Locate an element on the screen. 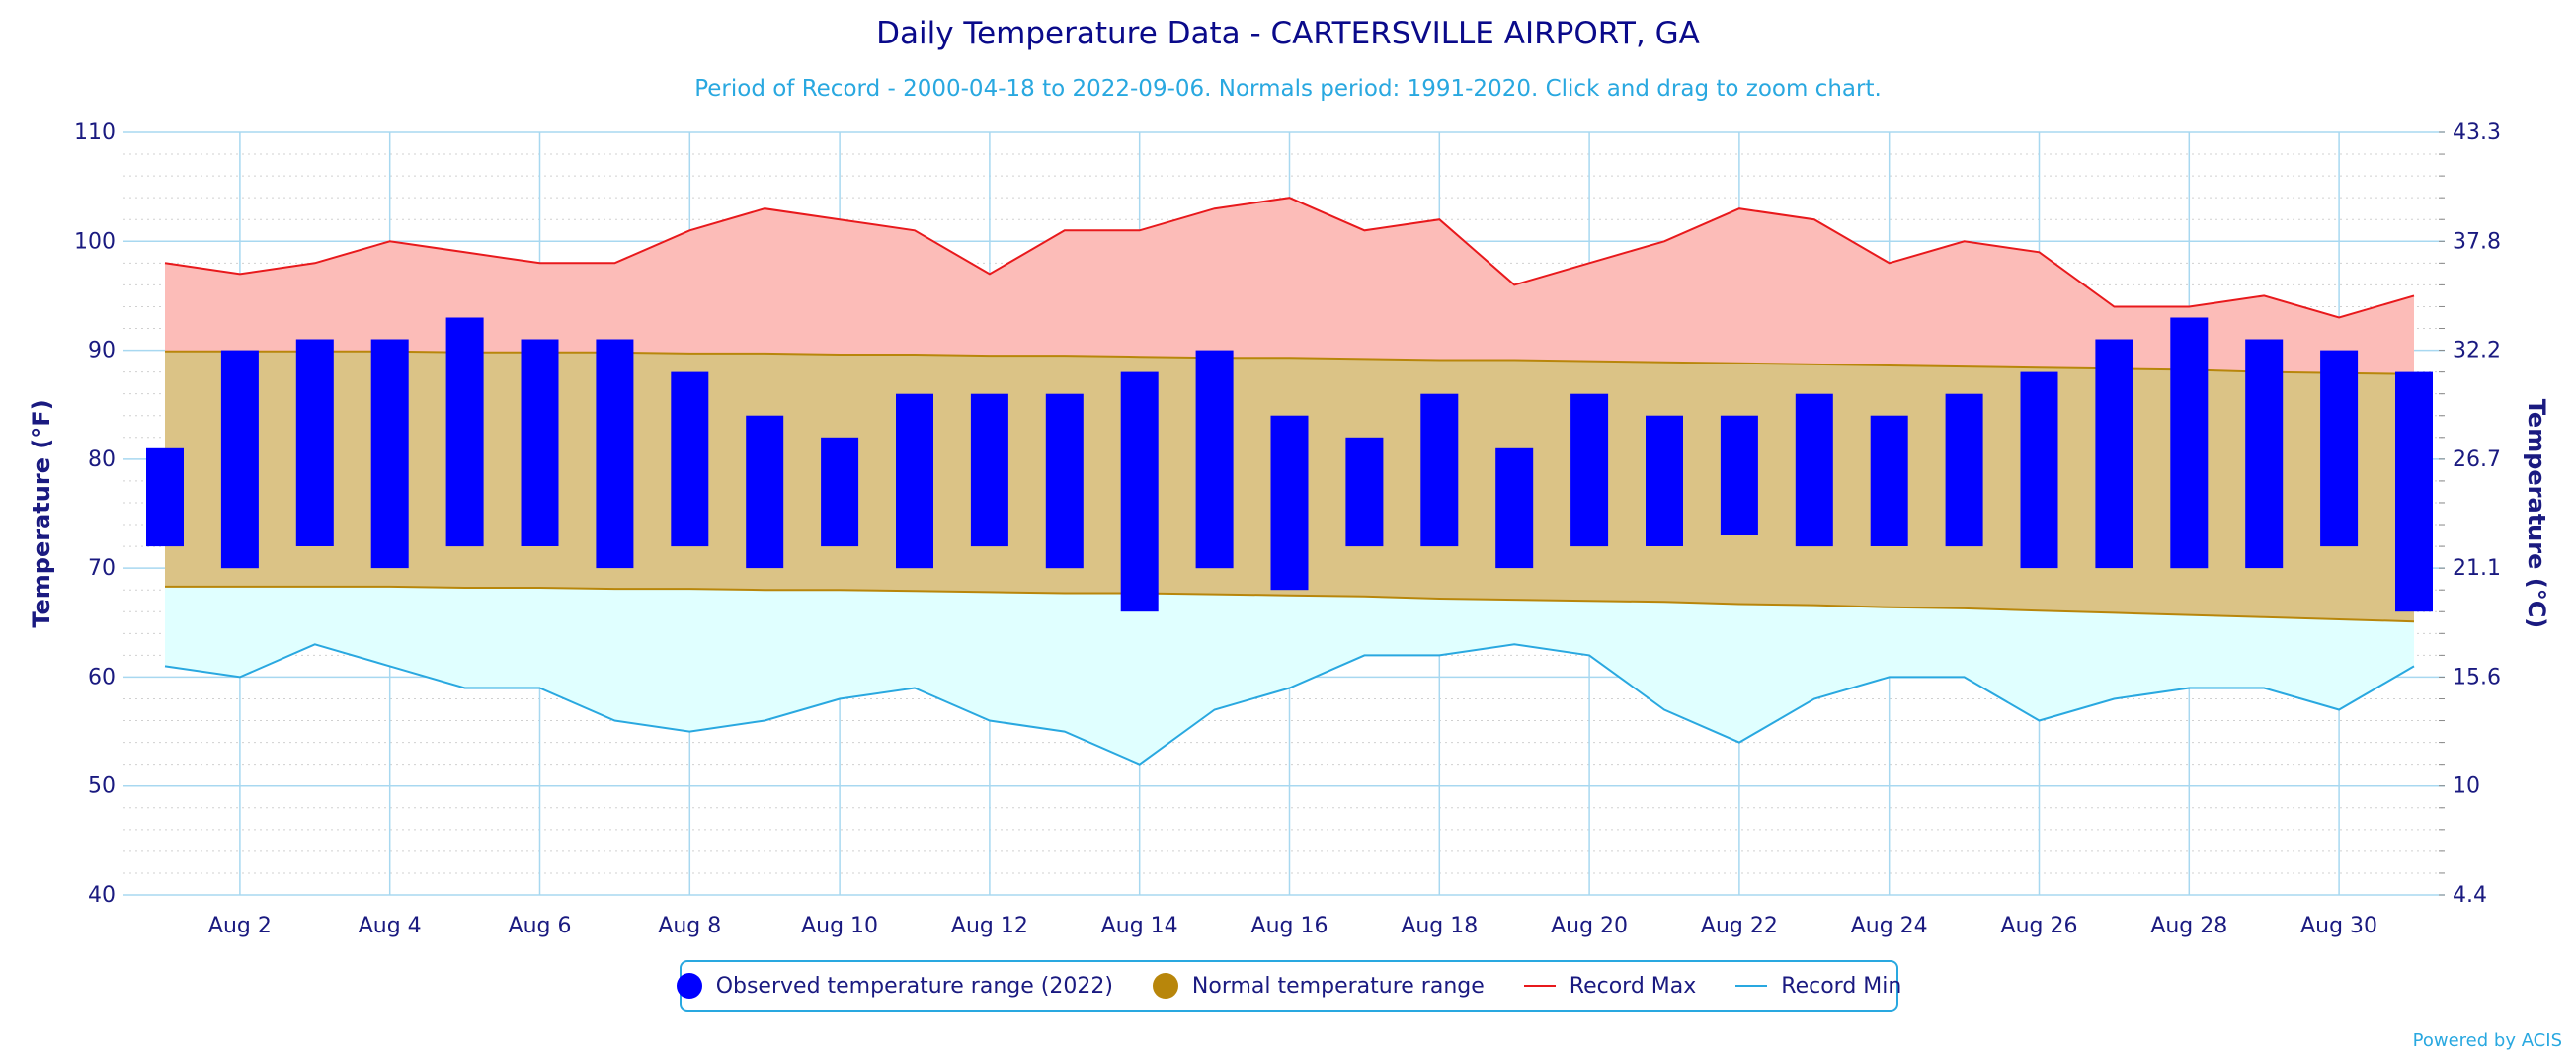 The height and width of the screenshot is (1053, 2576). y-tick-label-left: 80 is located at coordinates (102, 459).